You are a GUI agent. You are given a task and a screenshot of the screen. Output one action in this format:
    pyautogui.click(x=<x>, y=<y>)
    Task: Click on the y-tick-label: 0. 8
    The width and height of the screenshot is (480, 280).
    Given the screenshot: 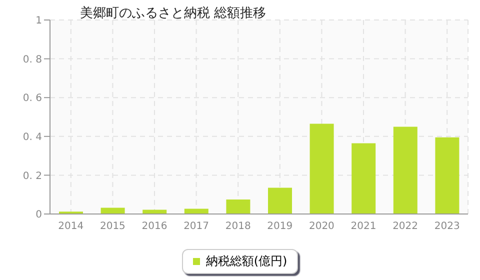 What is the action you would take?
    pyautogui.click(x=32, y=60)
    